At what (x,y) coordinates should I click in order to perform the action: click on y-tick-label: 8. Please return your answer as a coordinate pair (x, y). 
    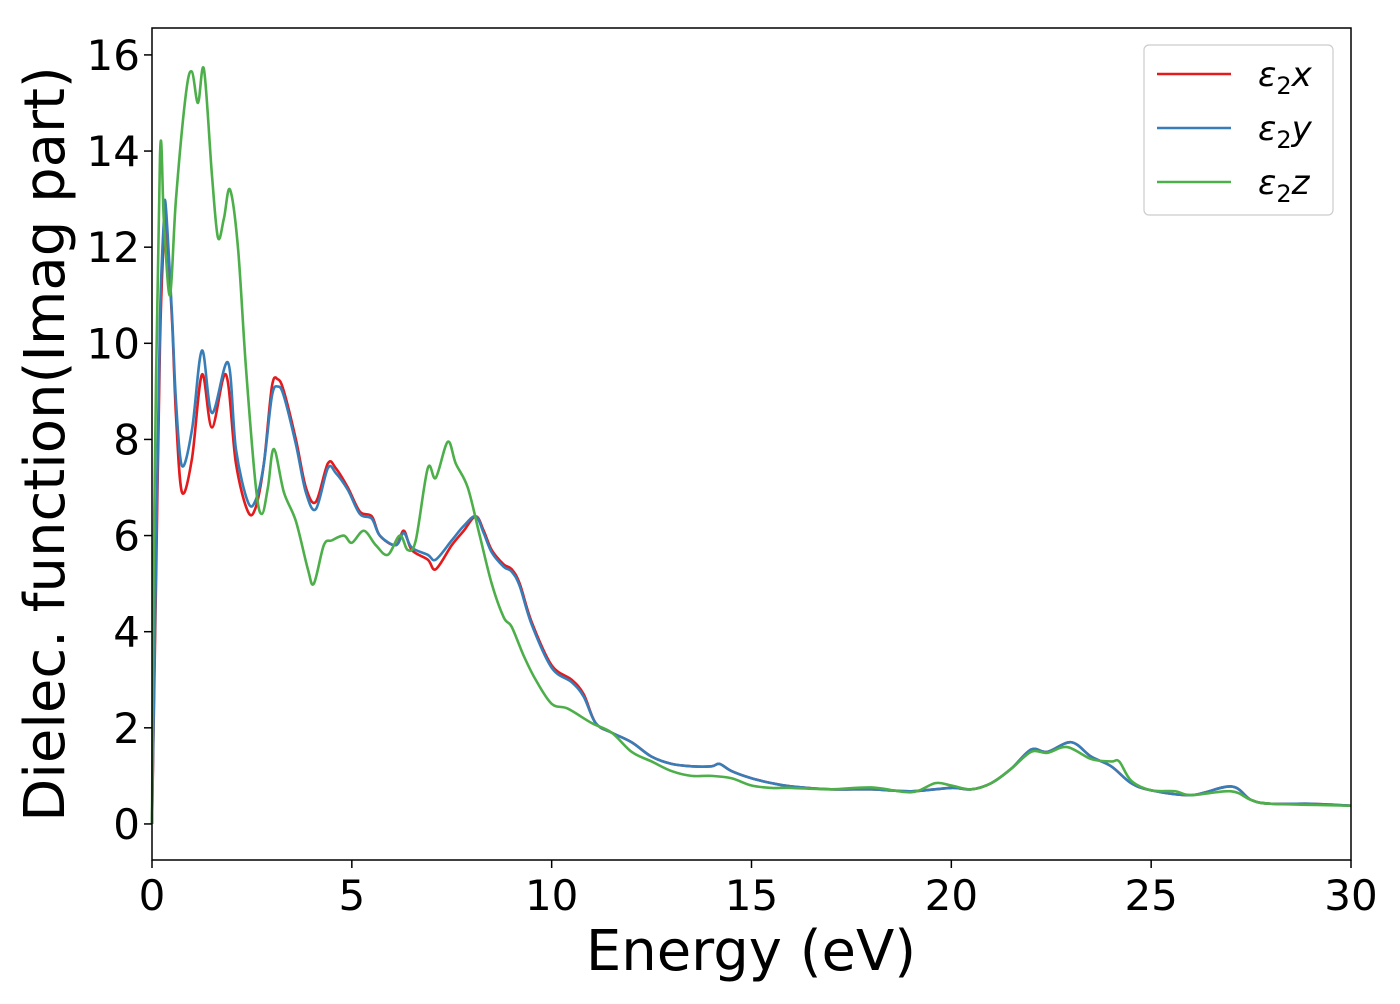
    Looking at the image, I should click on (126, 439).